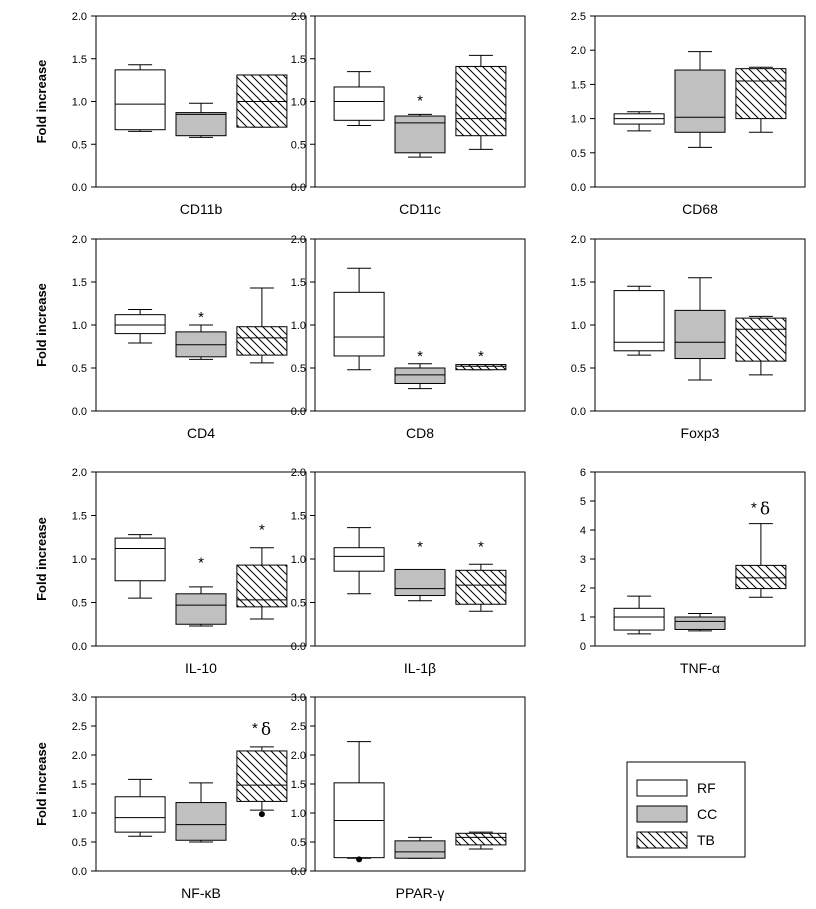  Describe the element at coordinates (700, 433) in the screenshot. I see `panel-label: Foxp3` at that location.